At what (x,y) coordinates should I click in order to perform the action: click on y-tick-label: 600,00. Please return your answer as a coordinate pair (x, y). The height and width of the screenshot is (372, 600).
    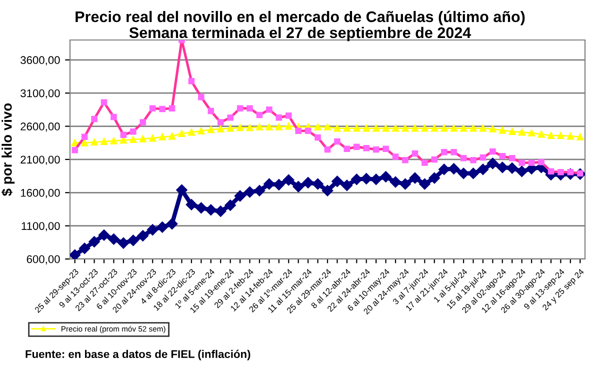
    Looking at the image, I should click on (43, 259).